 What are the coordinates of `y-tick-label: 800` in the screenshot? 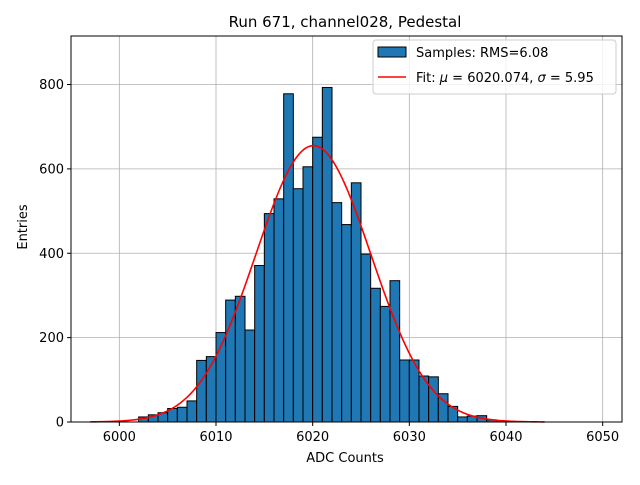 It's located at (51, 85).